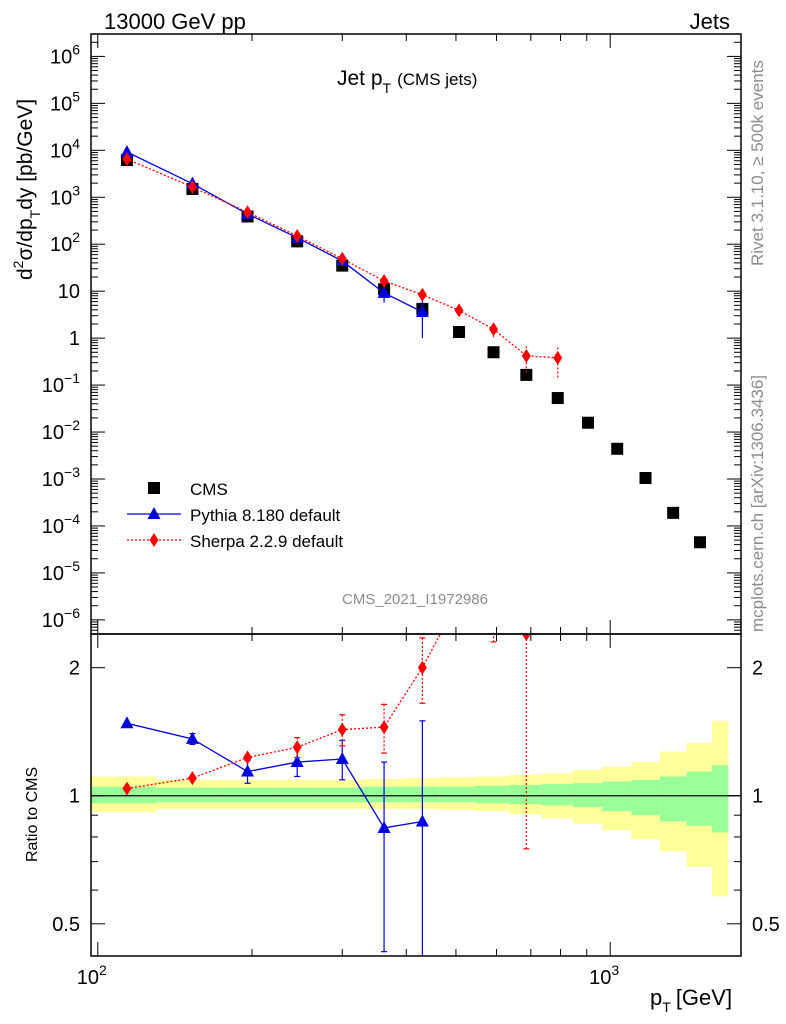  Describe the element at coordinates (415, 599) in the screenshot. I see `analysis-watermark: CMS_2021_I1972986` at that location.